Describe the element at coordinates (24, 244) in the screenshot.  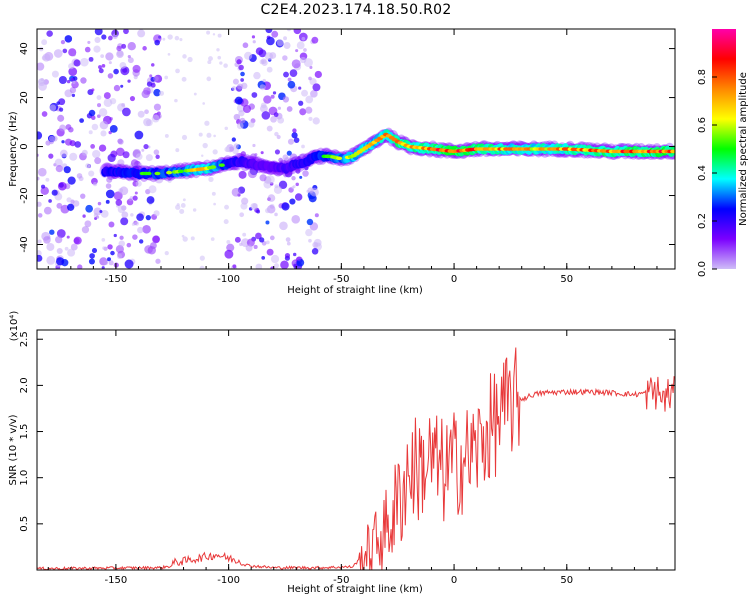
I see `y-tick-label: -40` at that location.